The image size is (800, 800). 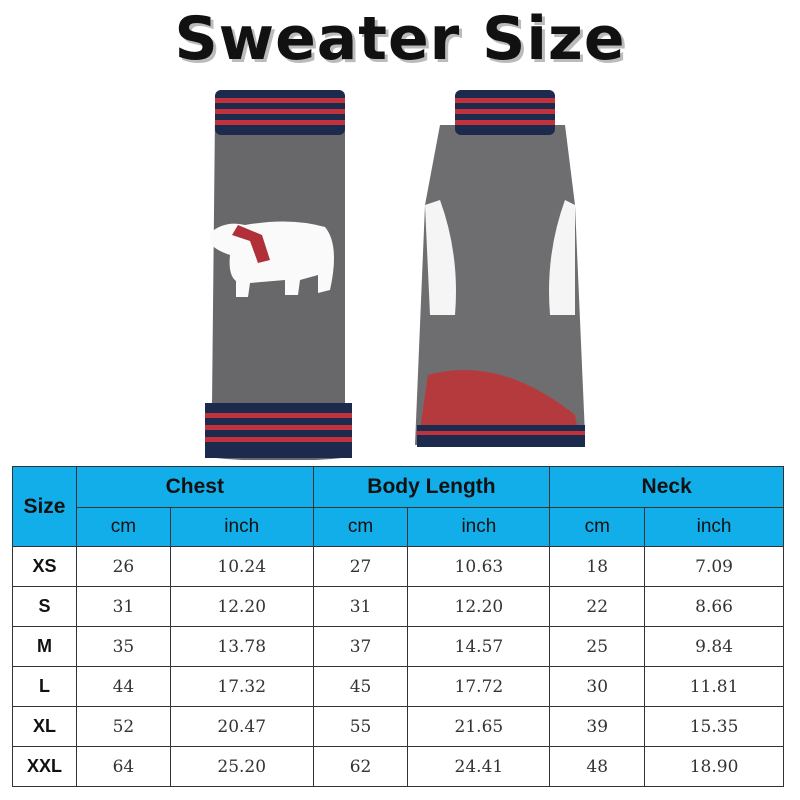 I want to click on measurement-cell: 62, so click(x=360, y=766).